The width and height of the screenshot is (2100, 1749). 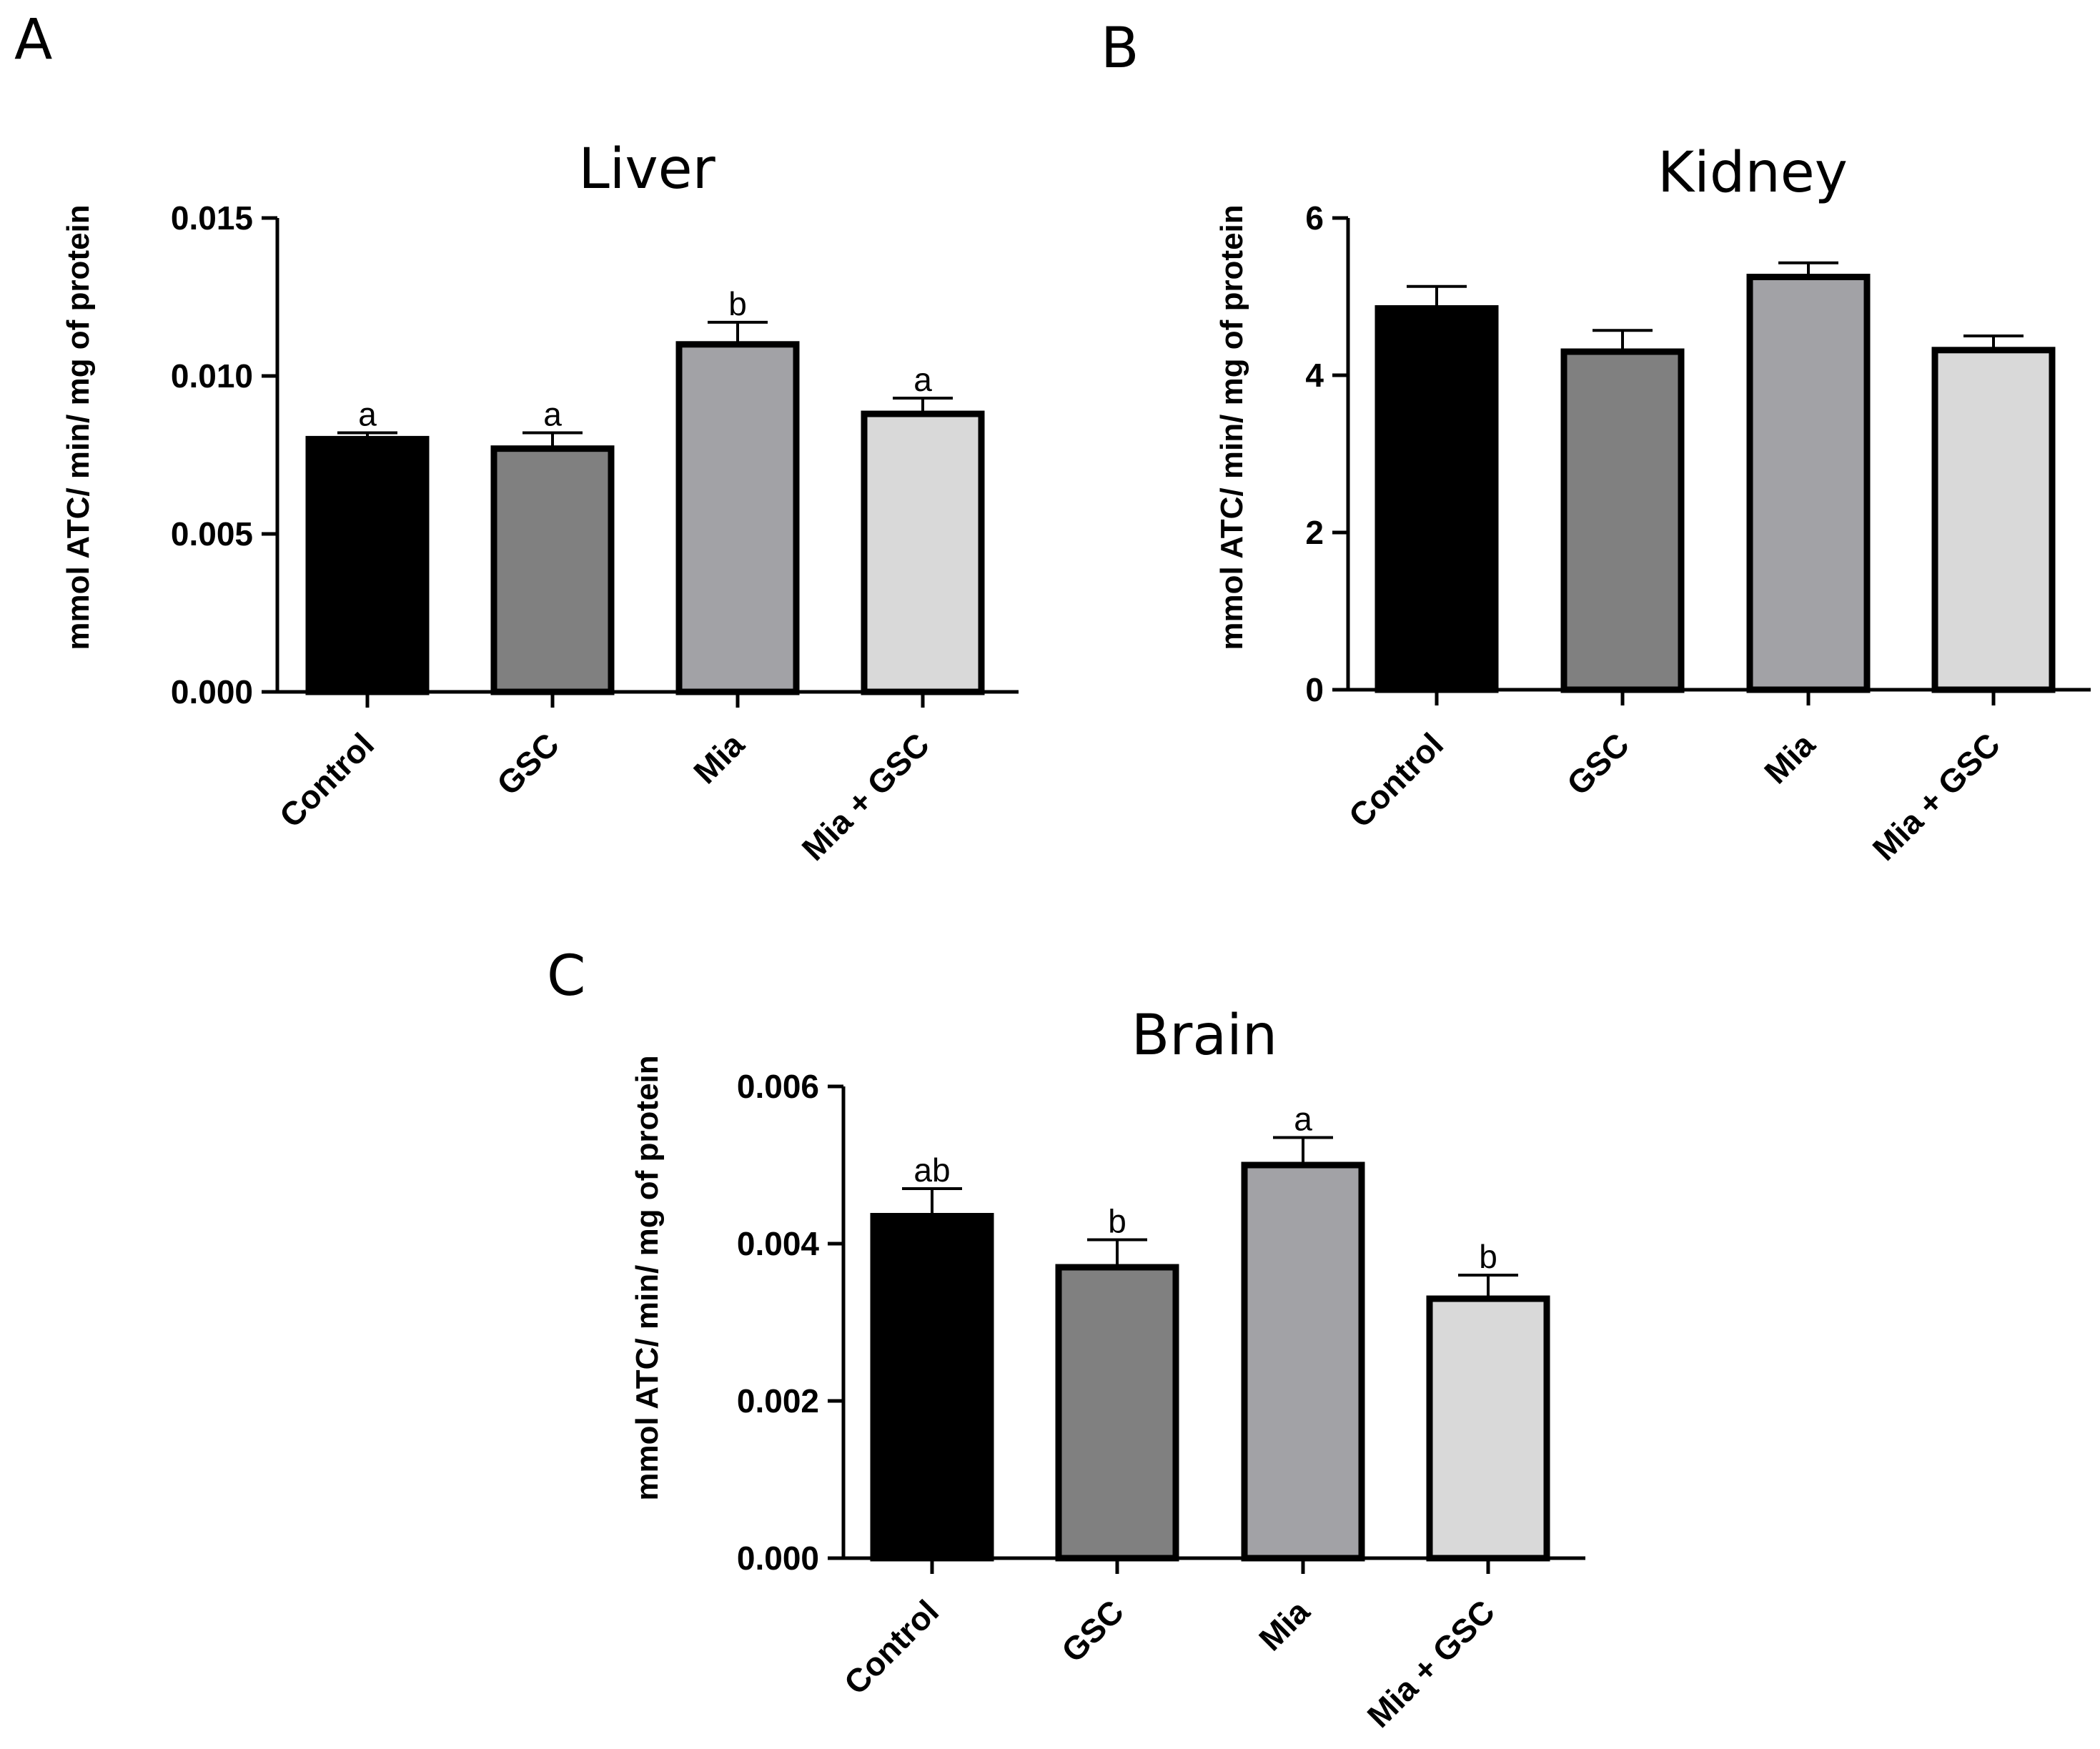 I want to click on liver-sig-label-control: a, so click(x=367, y=415).